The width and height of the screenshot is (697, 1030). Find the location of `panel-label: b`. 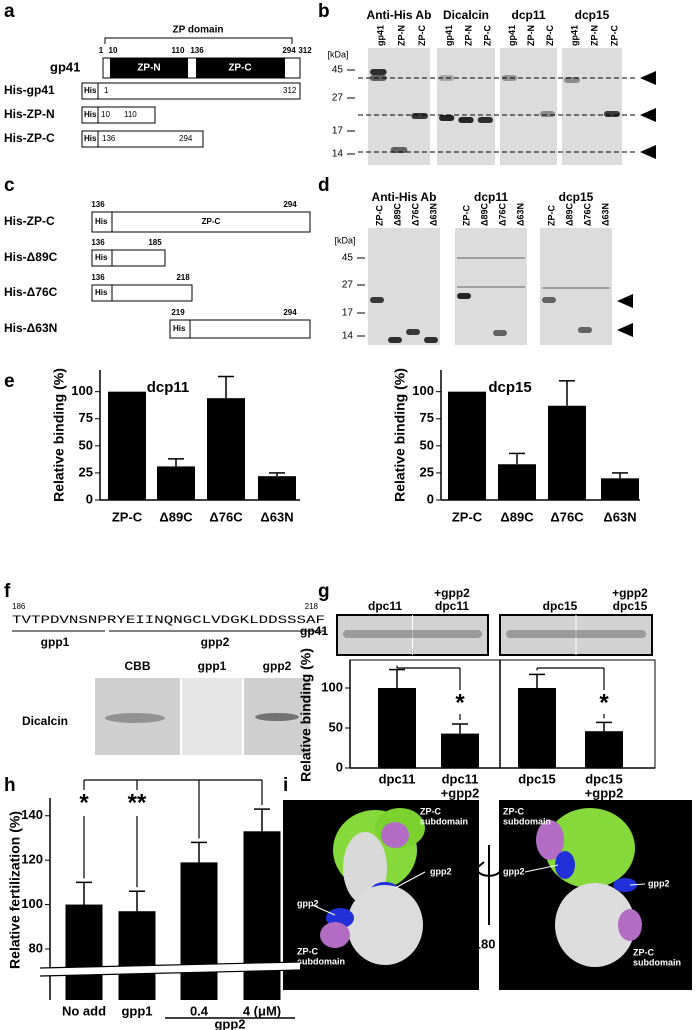

panel-label: b is located at coordinates (324, 11).